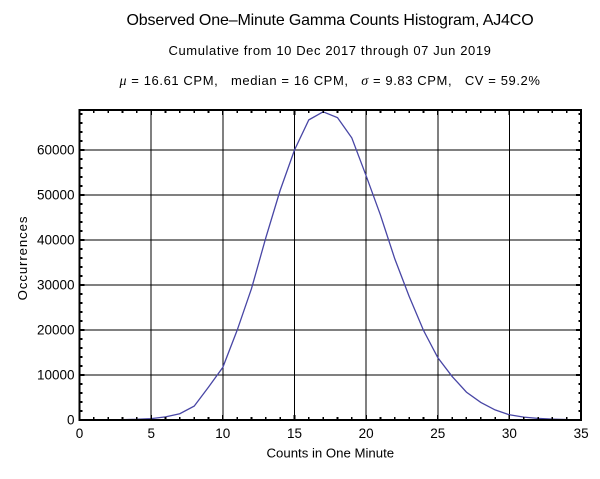  What do you see at coordinates (56, 330) in the screenshot?
I see `svg-text: 20000` at bounding box center [56, 330].